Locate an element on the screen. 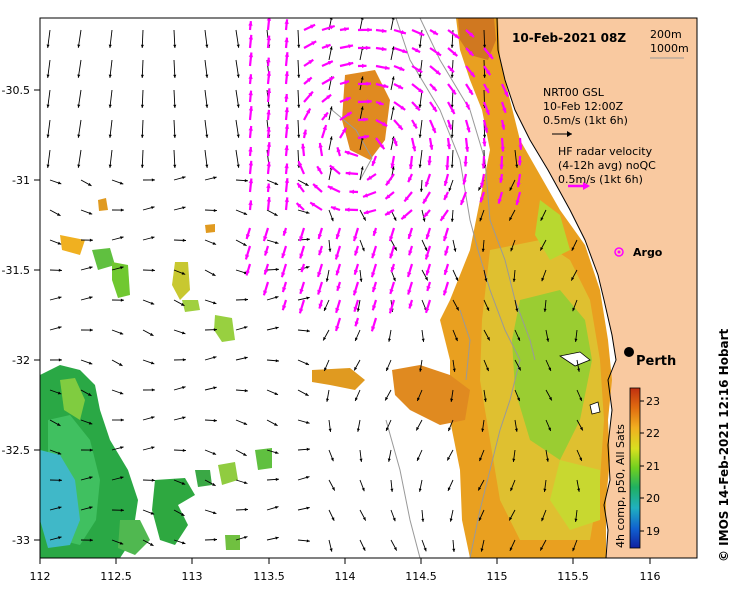 The height and width of the screenshot is (592, 739). lat-tick-label: -31 is located at coordinates (21, 180).